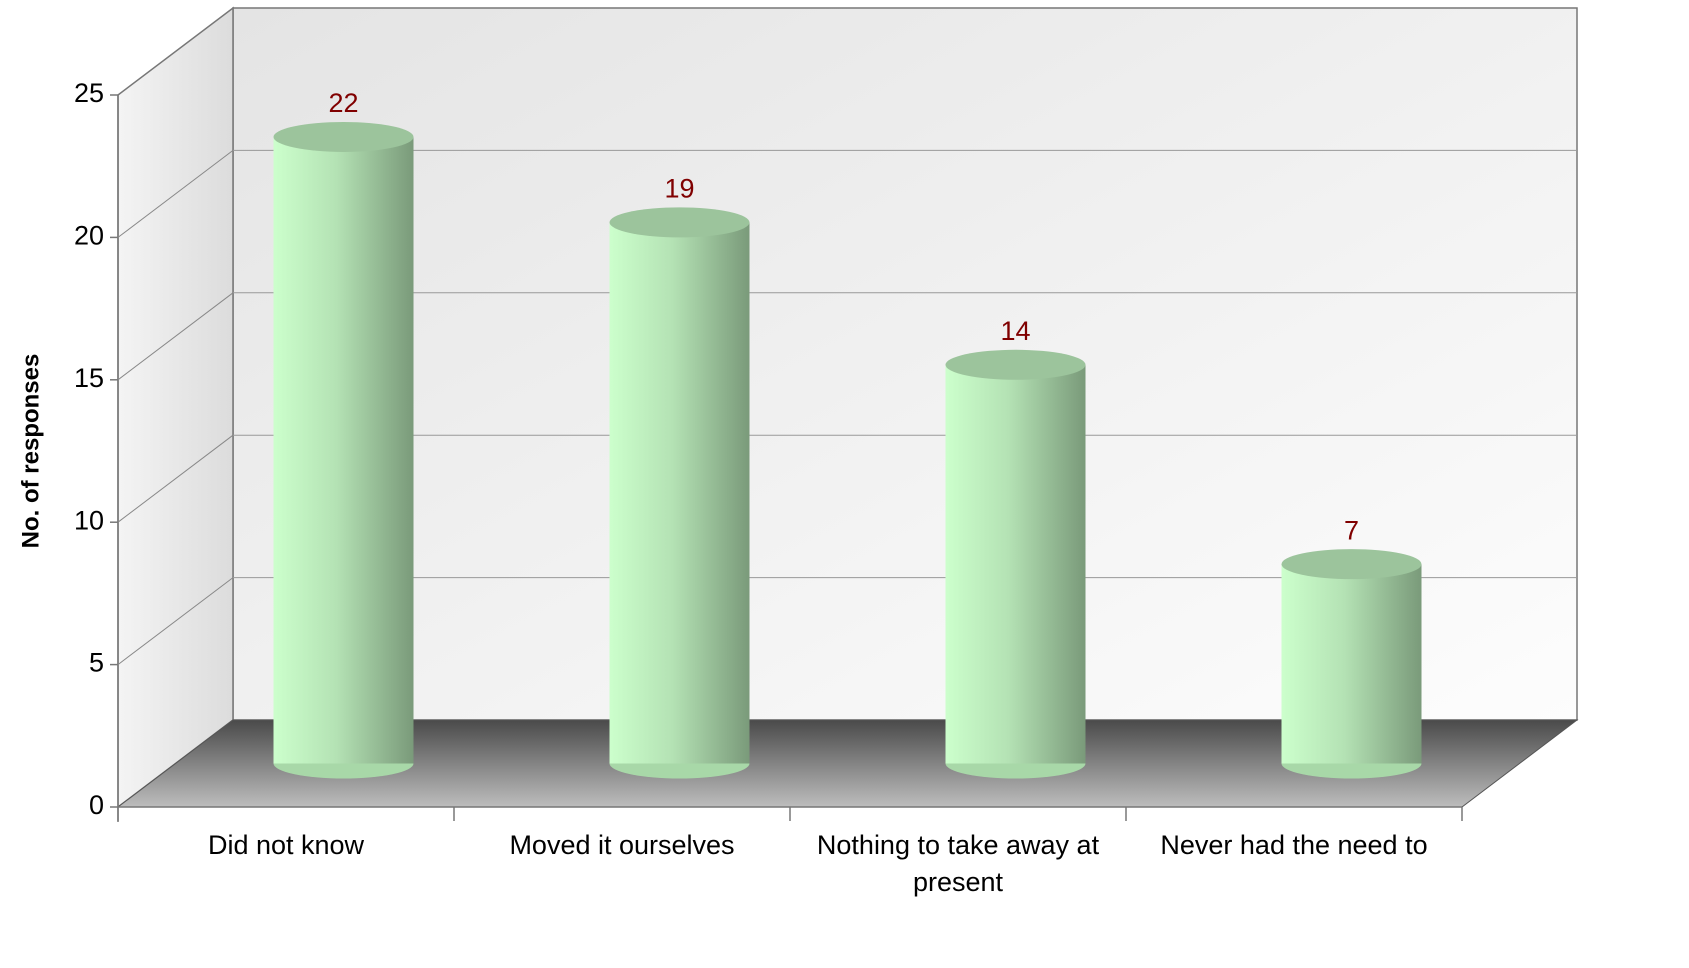  What do you see at coordinates (175, 407) in the screenshot?
I see `side-wall` at bounding box center [175, 407].